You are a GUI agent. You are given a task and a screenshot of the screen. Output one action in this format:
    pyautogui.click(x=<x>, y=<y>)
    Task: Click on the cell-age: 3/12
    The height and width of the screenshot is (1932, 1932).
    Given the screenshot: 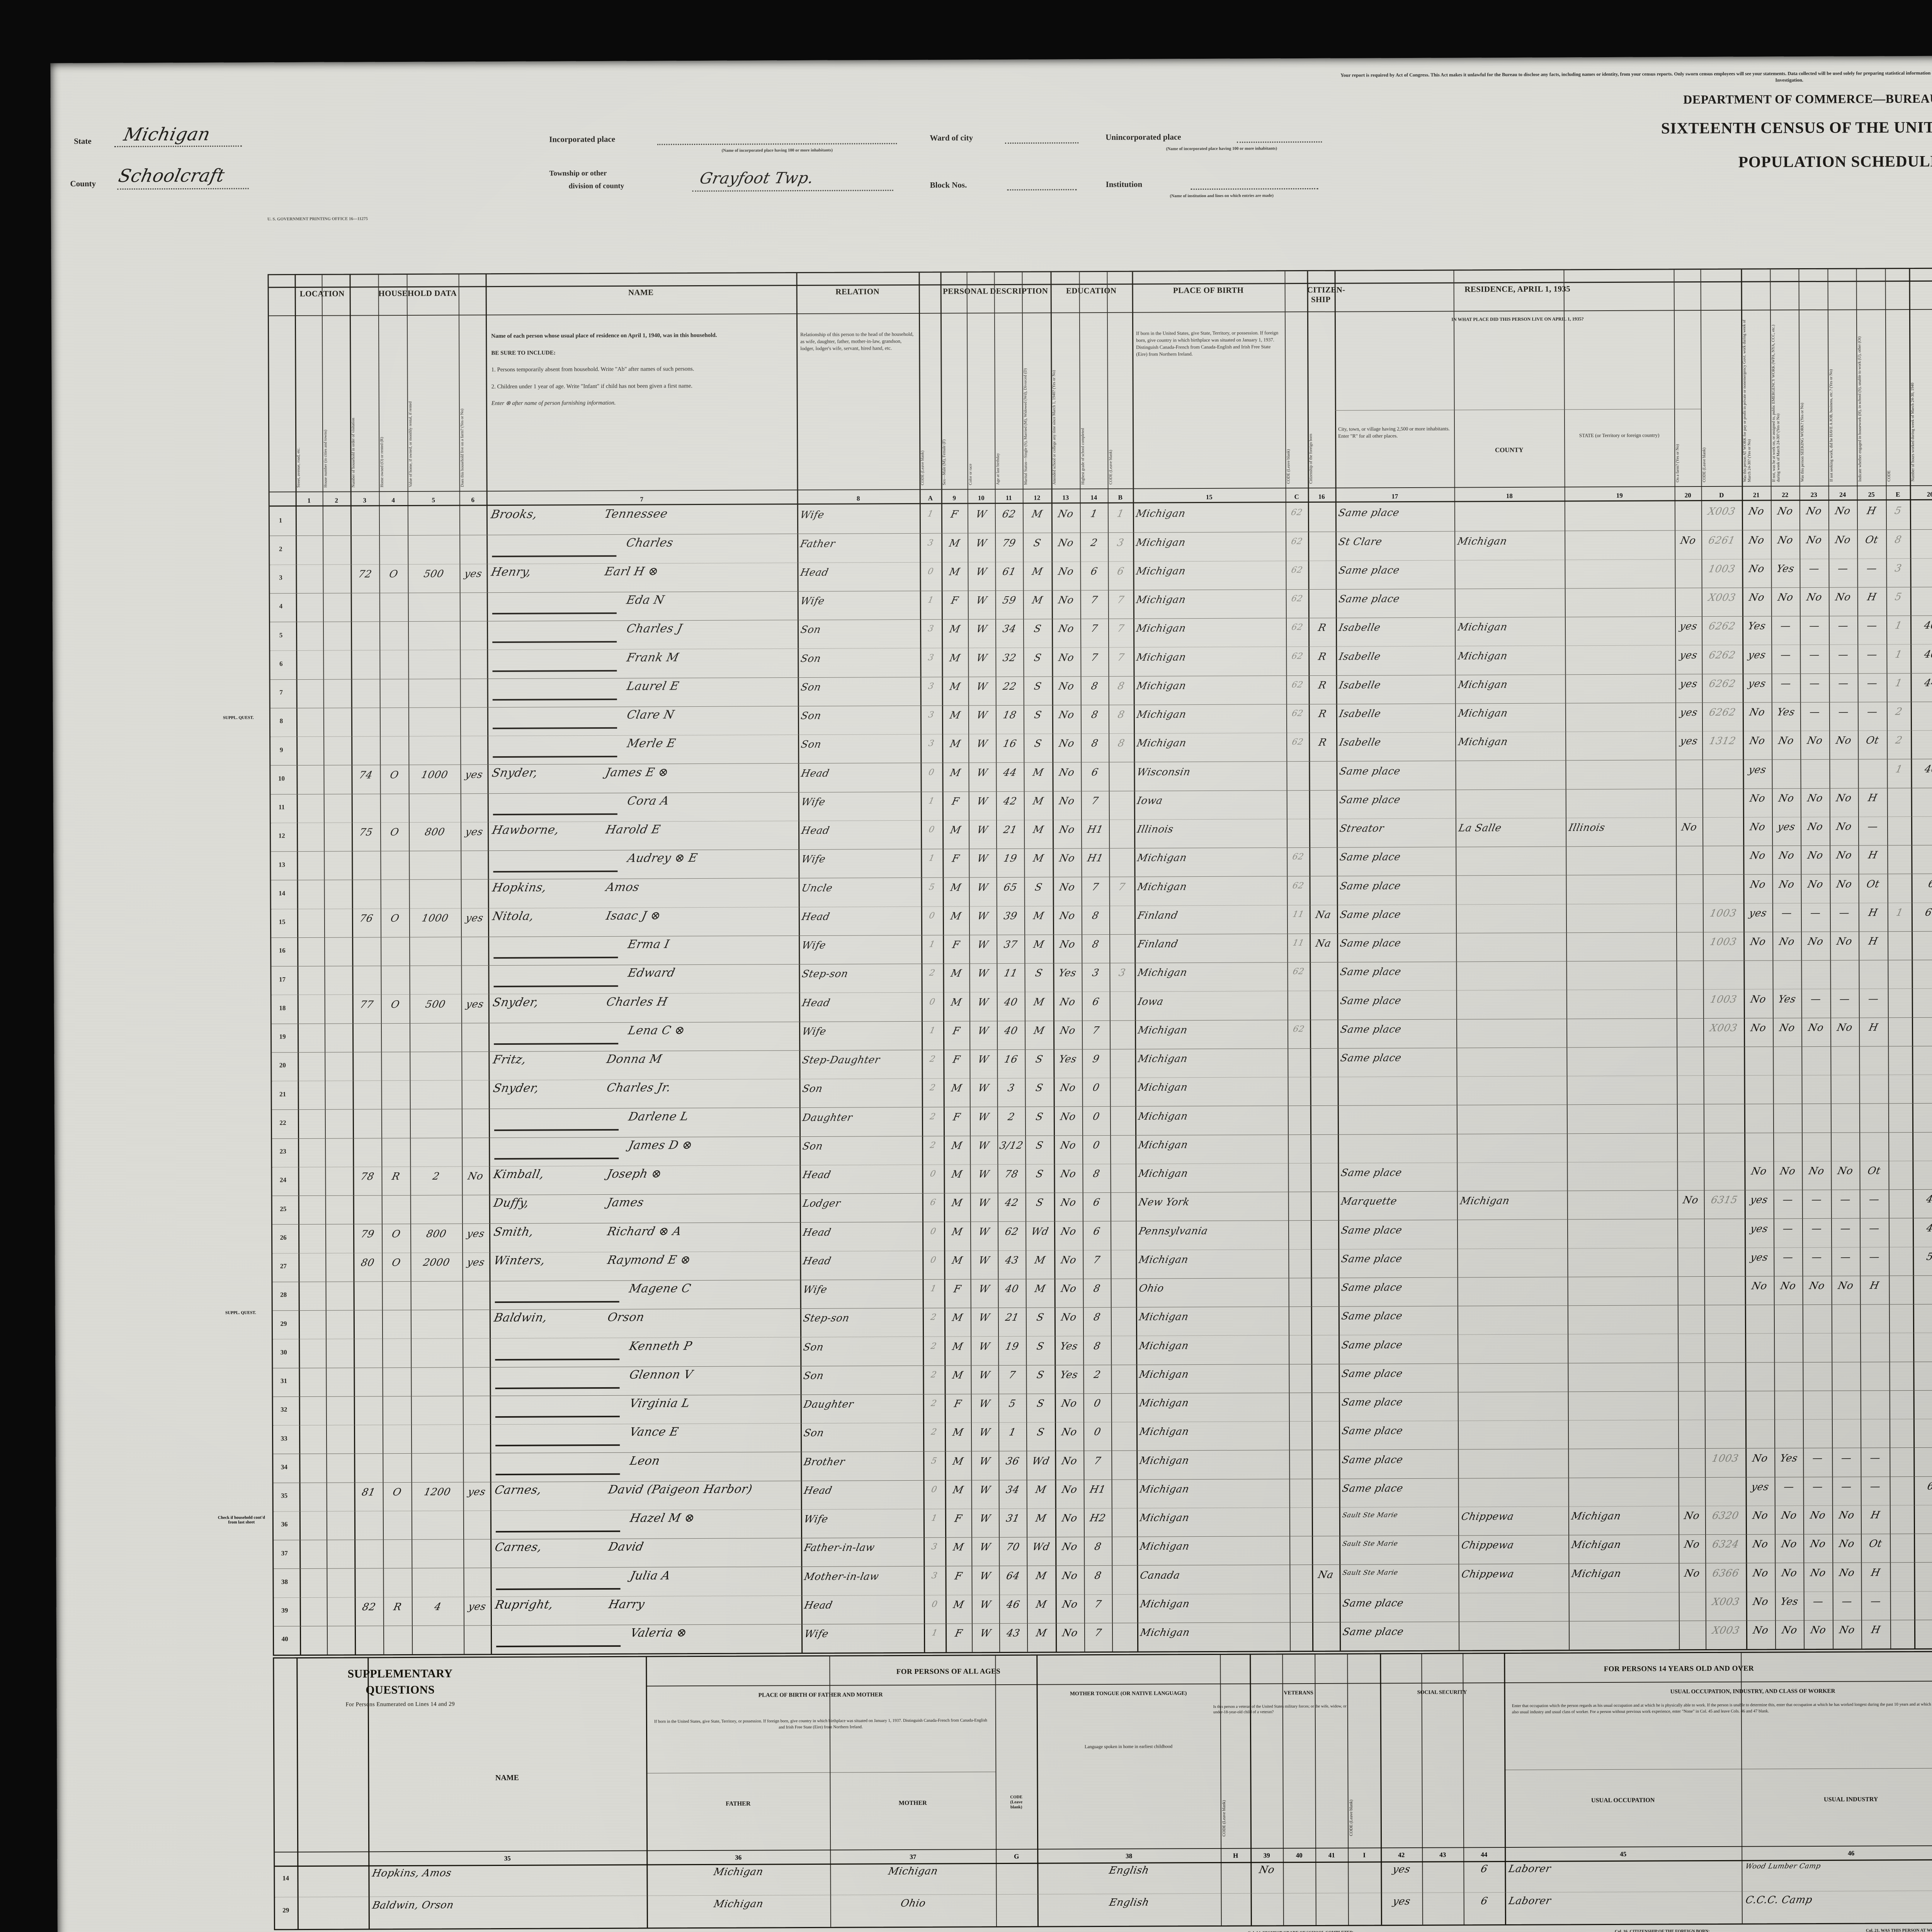 What is the action you would take?
    pyautogui.click(x=1011, y=1145)
    